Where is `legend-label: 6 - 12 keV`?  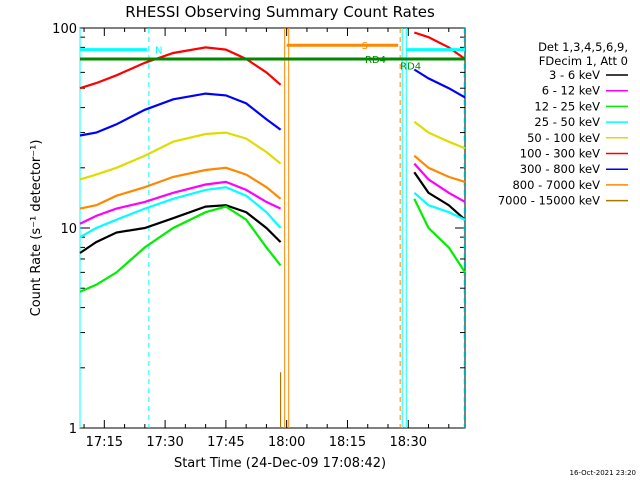 legend-label: 6 - 12 keV is located at coordinates (571, 91).